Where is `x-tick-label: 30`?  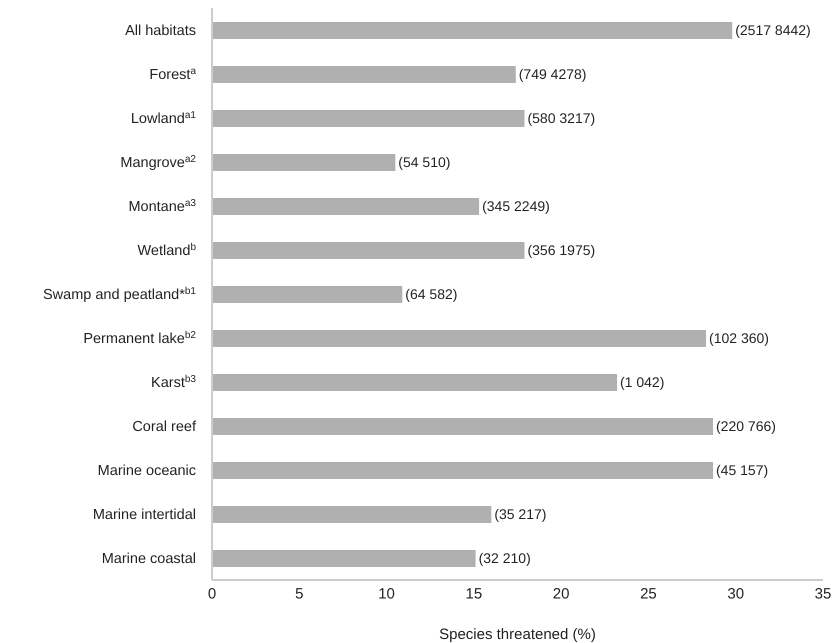 x-tick-label: 30 is located at coordinates (735, 594).